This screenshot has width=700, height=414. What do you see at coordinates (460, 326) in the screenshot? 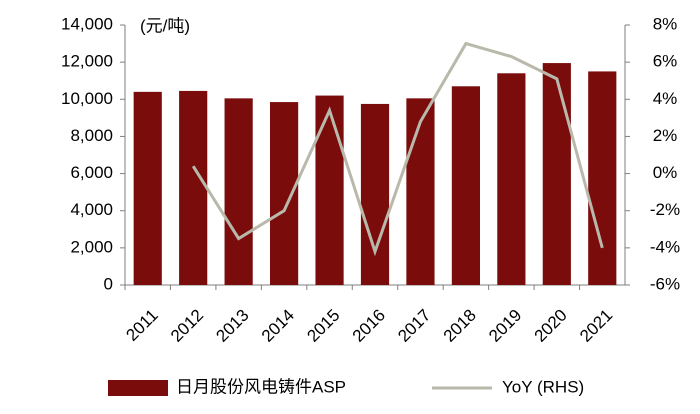
I see `x-tick-label: 2018` at bounding box center [460, 326].